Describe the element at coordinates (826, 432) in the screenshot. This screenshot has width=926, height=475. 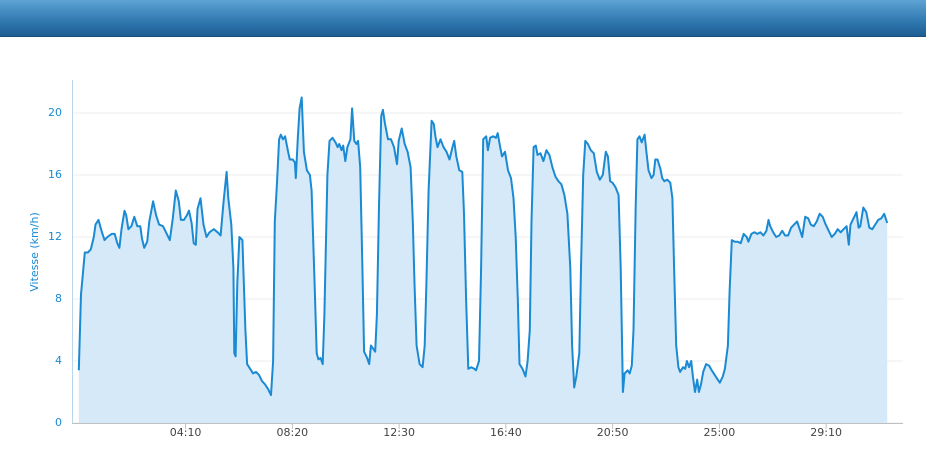
I see `x-tick-label: 29:10` at that location.